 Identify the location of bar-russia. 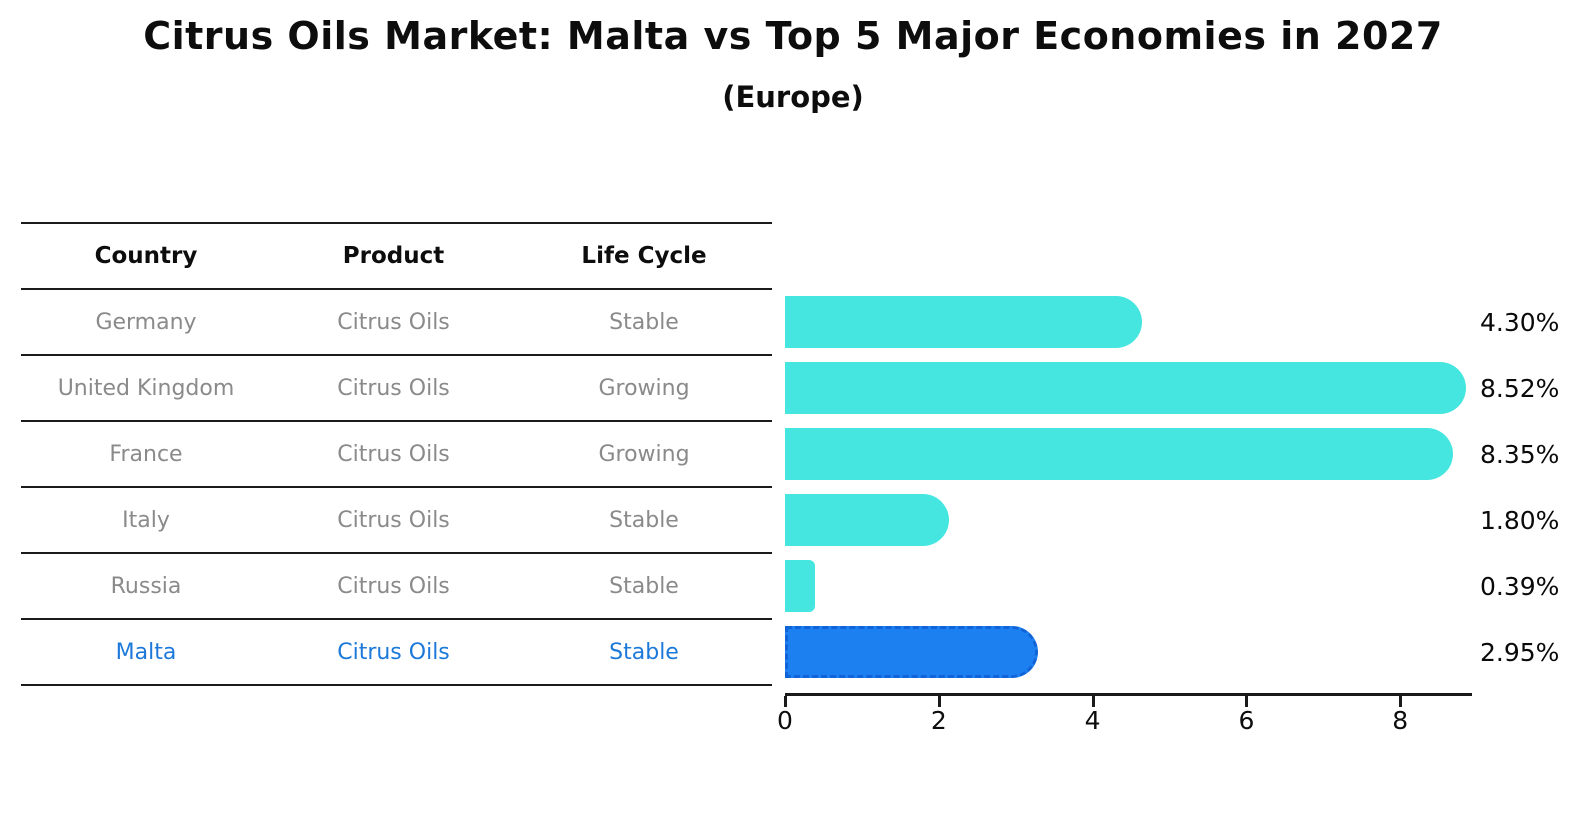
(800, 586).